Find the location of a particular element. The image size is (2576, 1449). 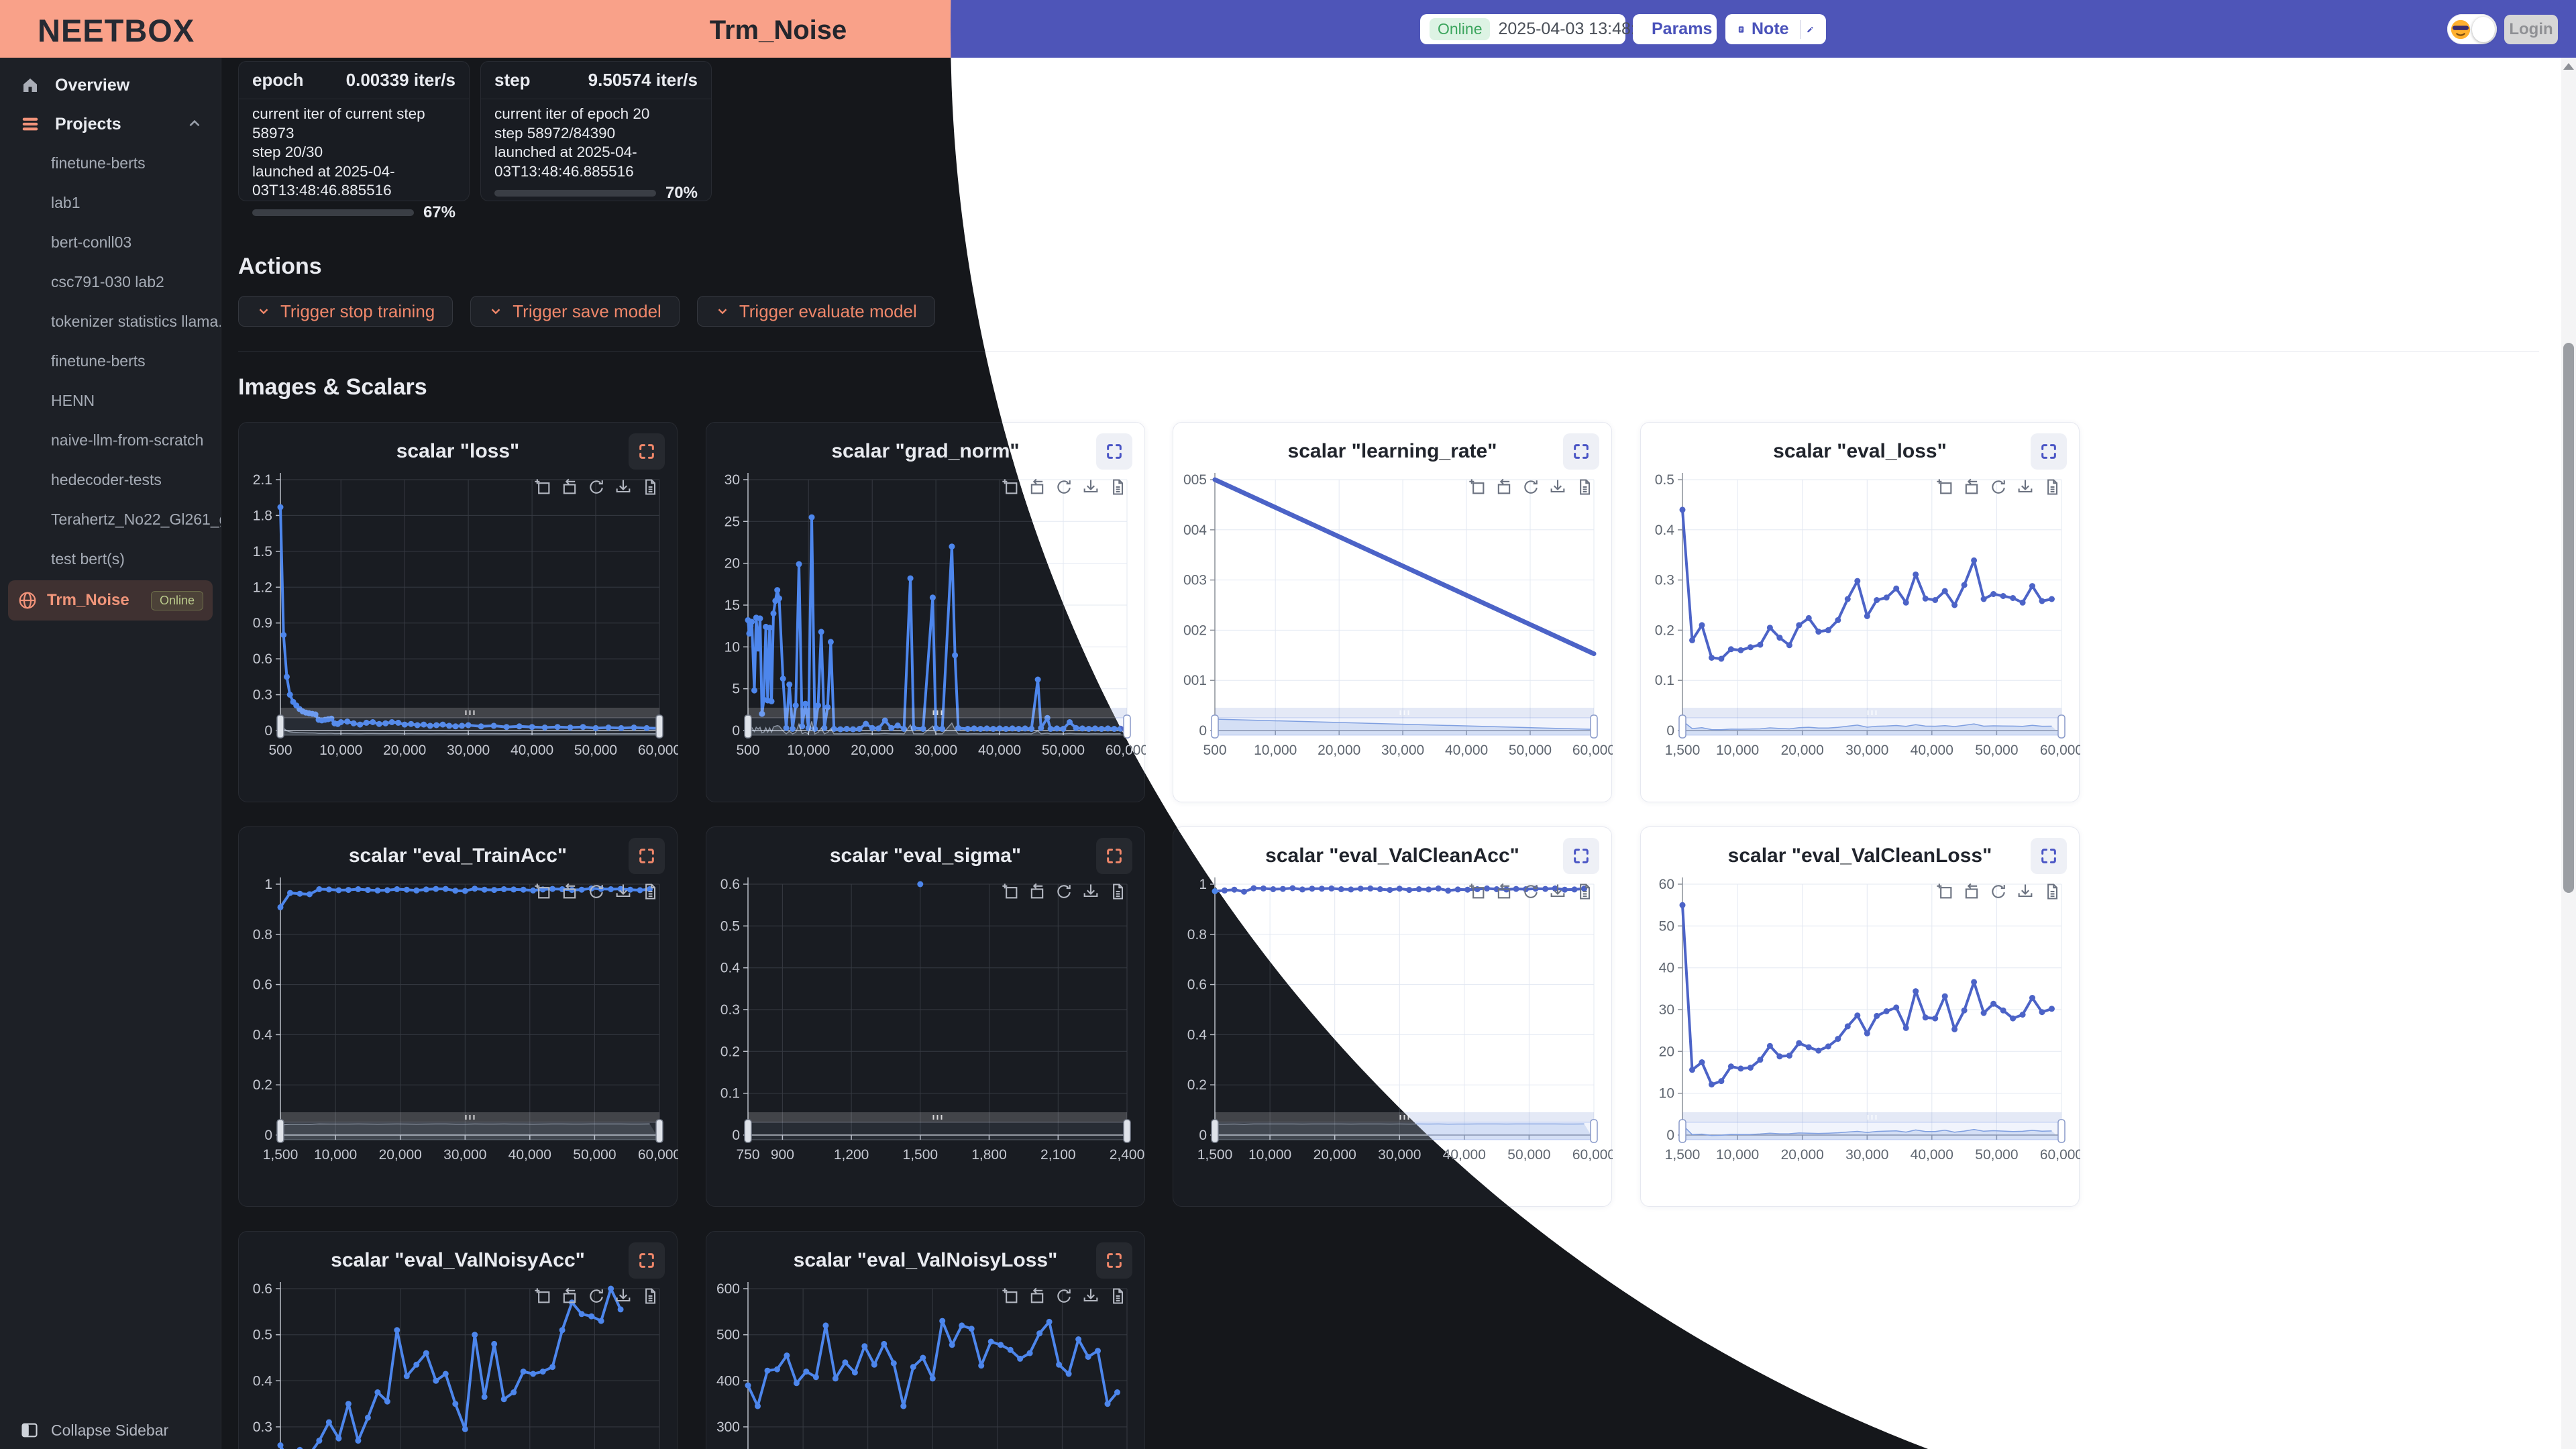

toggle-knob is located at coordinates (2483, 29).